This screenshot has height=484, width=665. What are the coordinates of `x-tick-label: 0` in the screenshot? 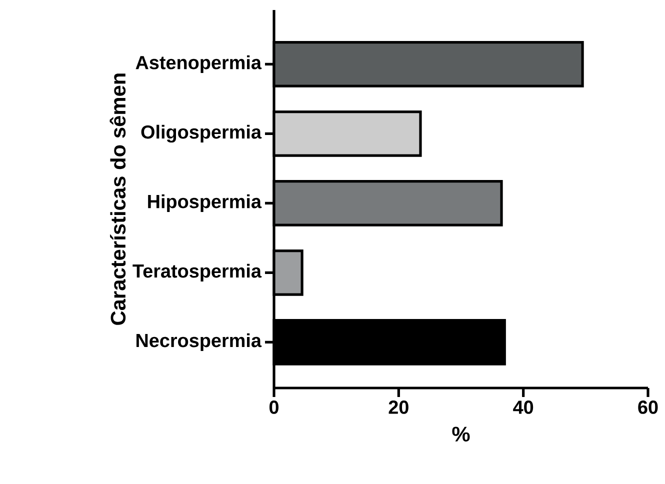 It's located at (273, 407).